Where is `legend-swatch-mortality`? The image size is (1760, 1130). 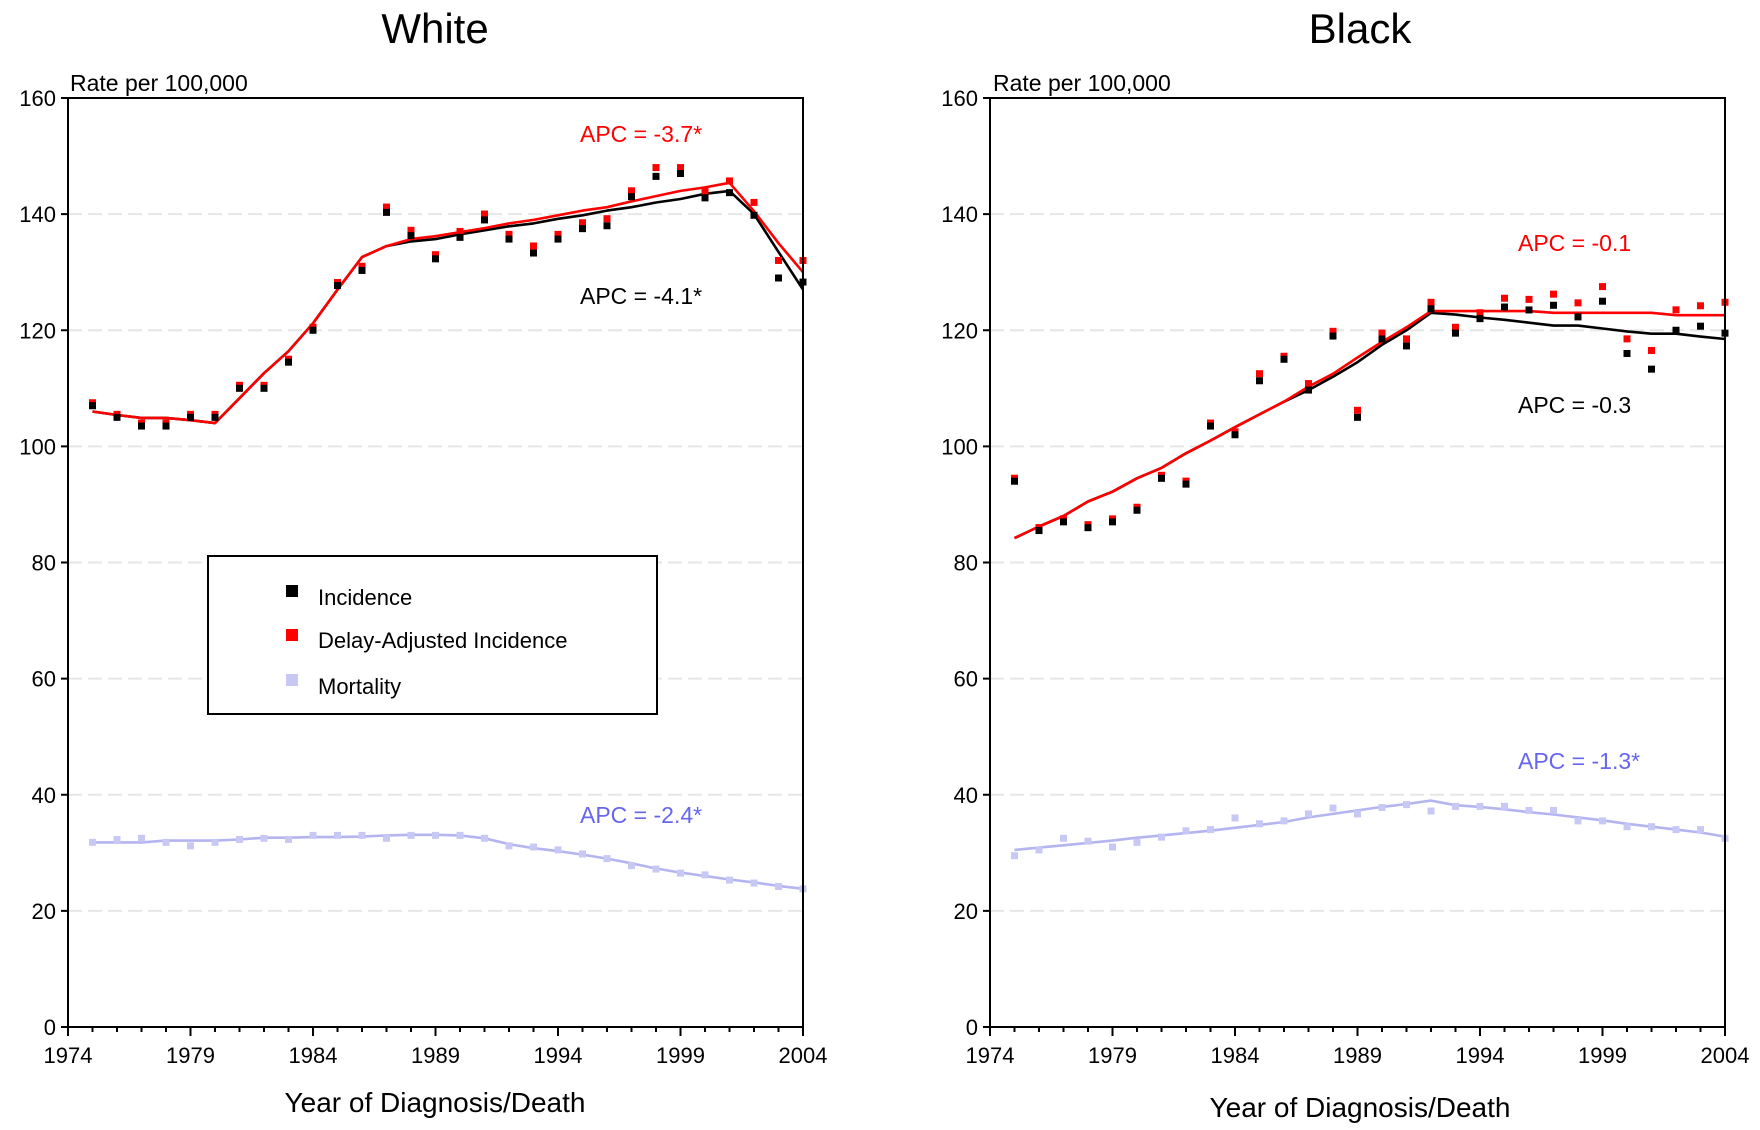
legend-swatch-mortality is located at coordinates (292, 680).